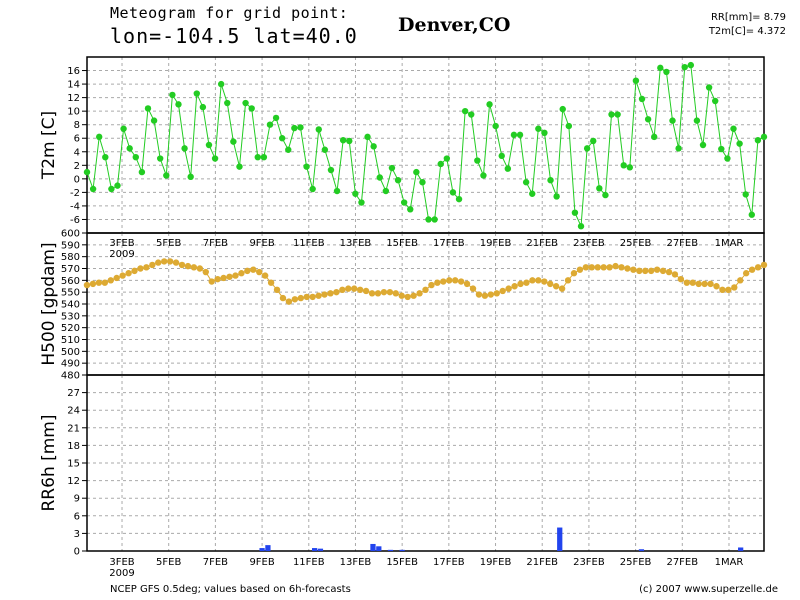 The image size is (800, 600). Describe the element at coordinates (70, 352) in the screenshot. I see `h500-ytick-label: 500` at that location.